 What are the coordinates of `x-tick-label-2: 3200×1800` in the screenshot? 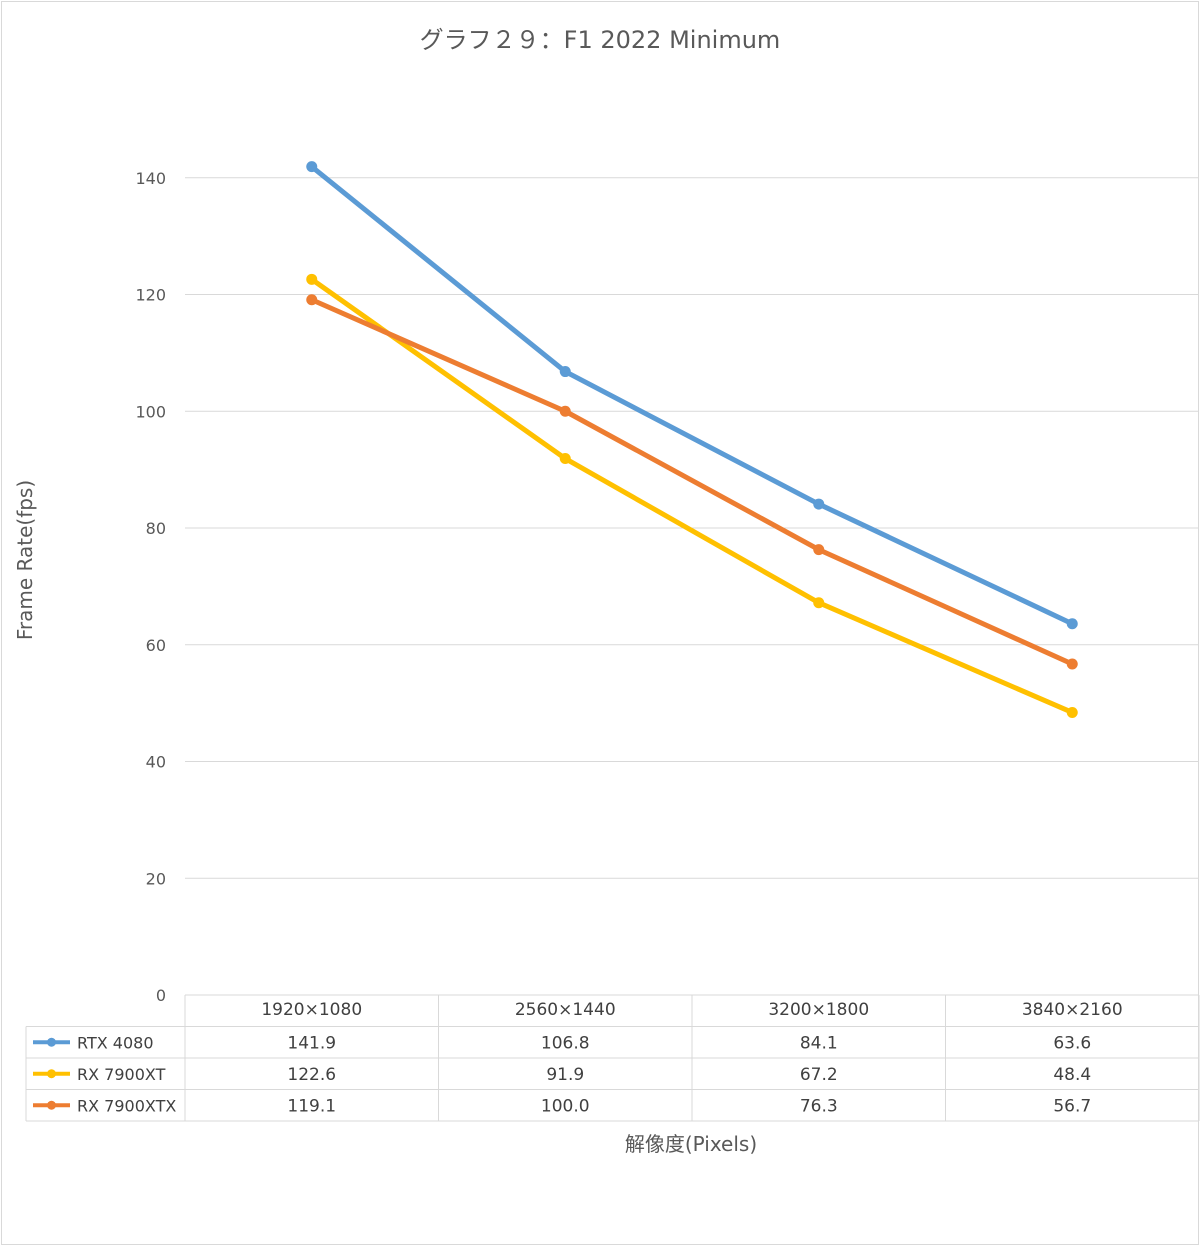 It's located at (818, 1010).